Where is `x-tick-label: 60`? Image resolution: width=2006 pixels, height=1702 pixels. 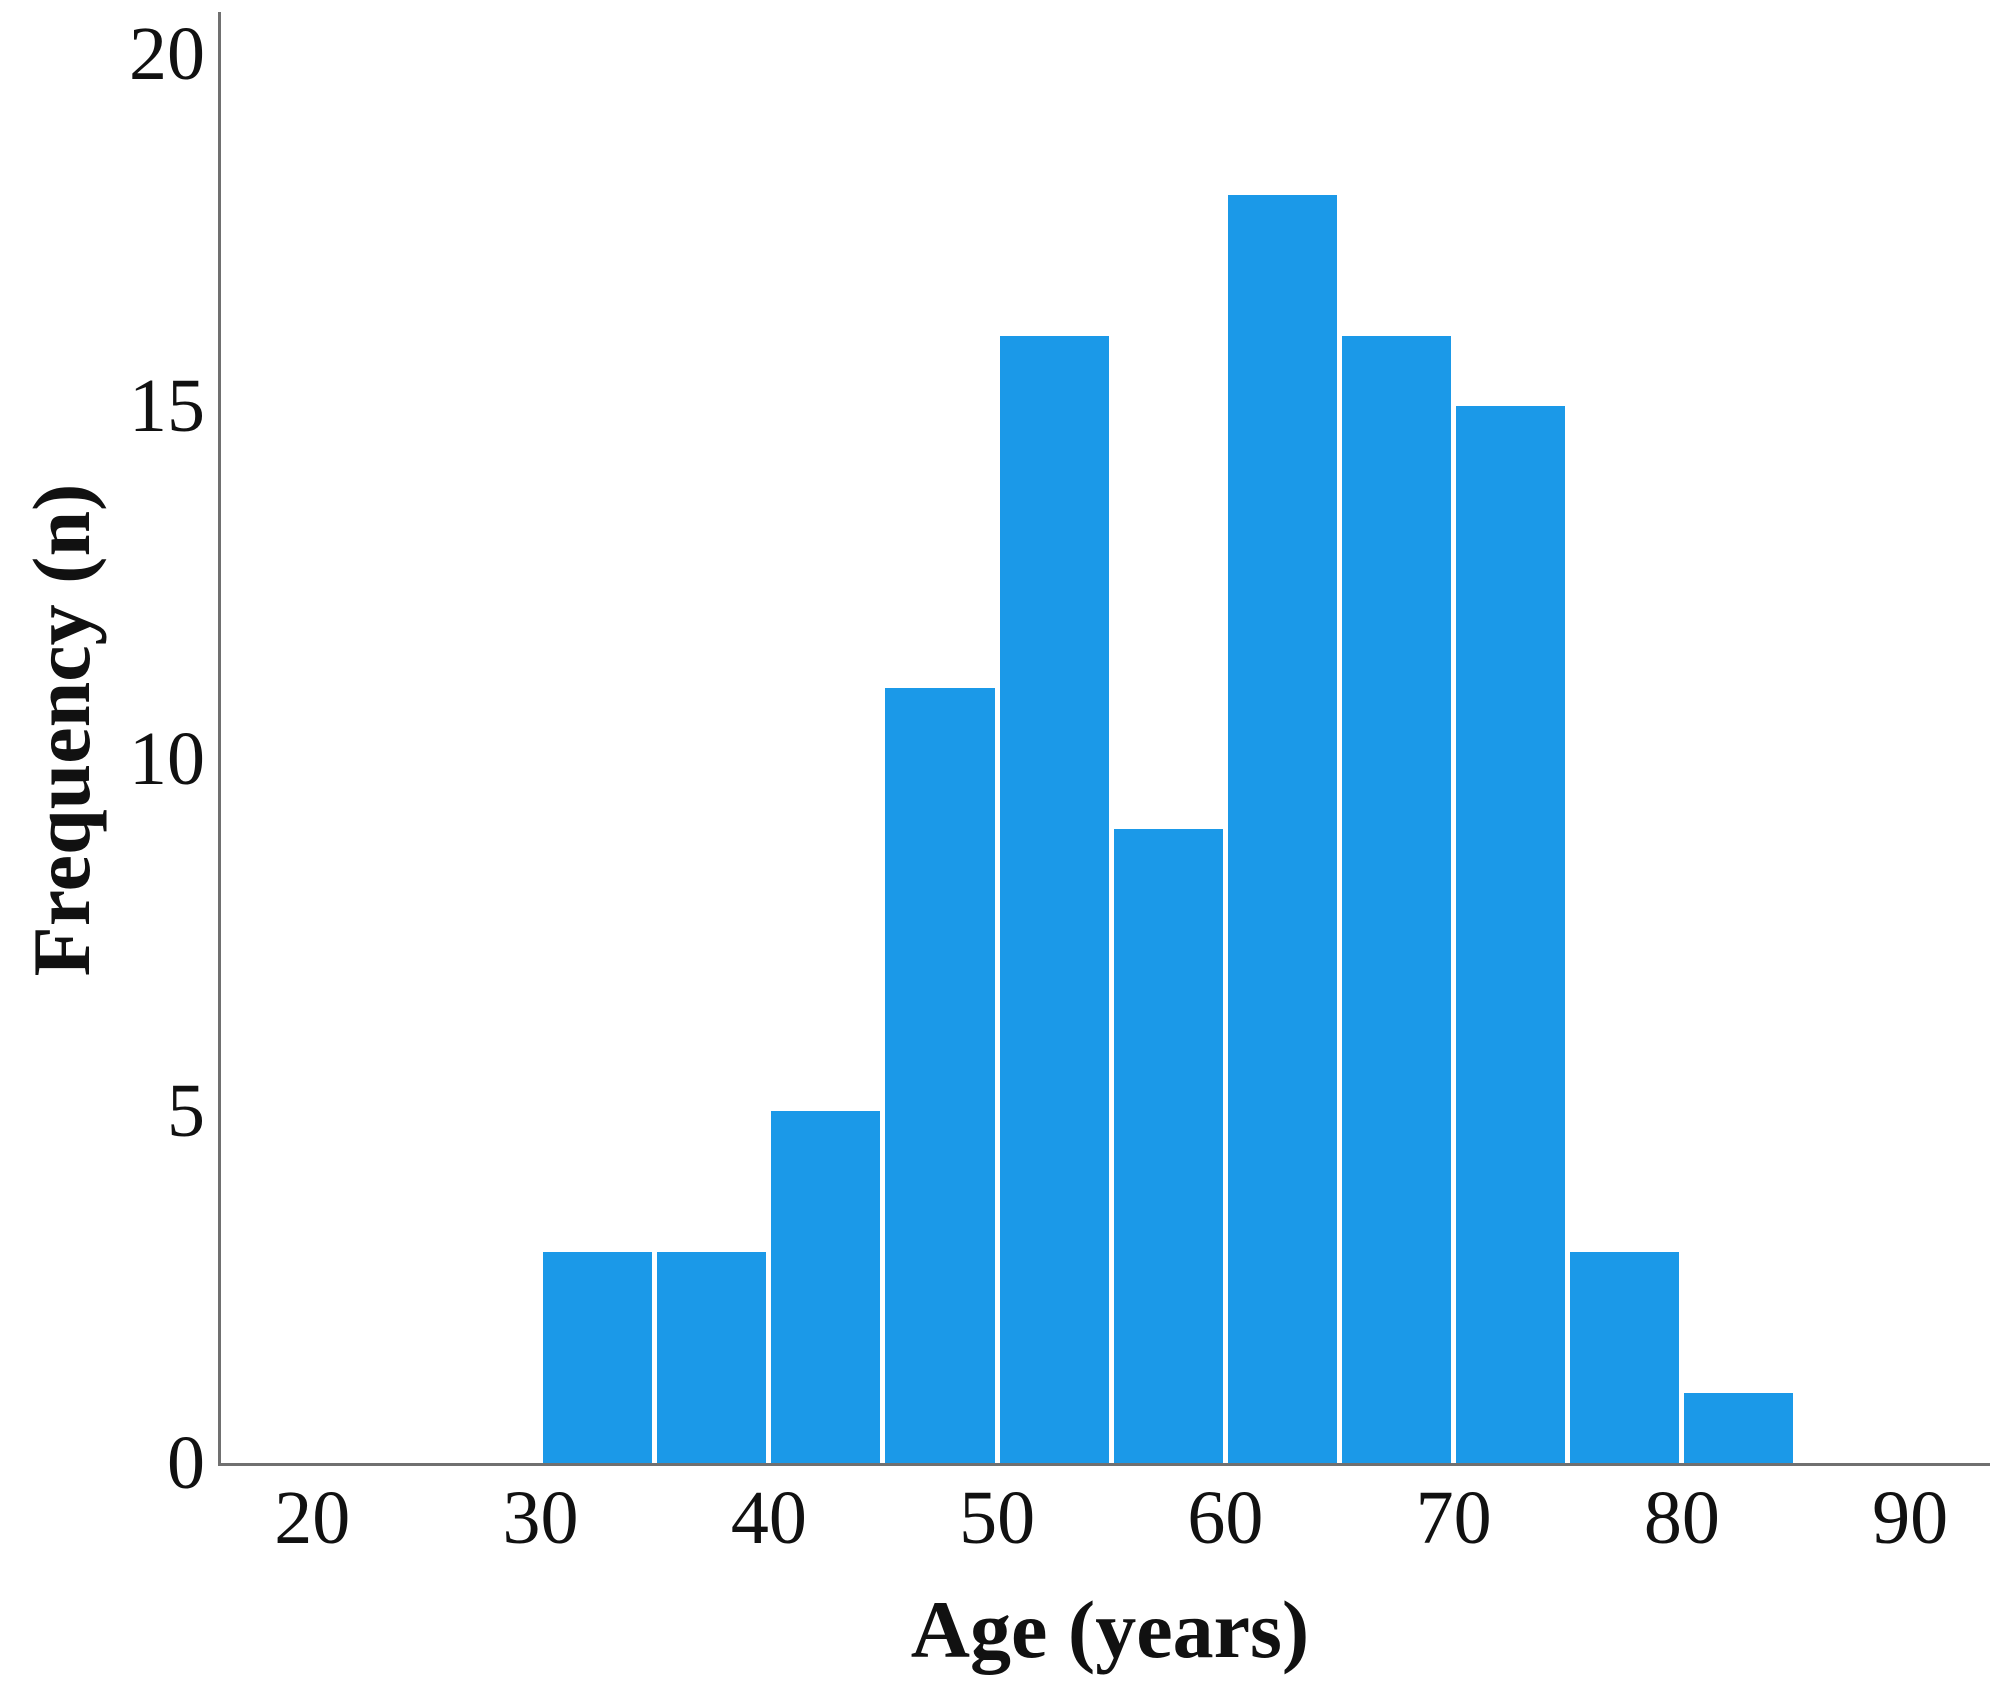 x-tick-label: 60 is located at coordinates (1225, 1518).